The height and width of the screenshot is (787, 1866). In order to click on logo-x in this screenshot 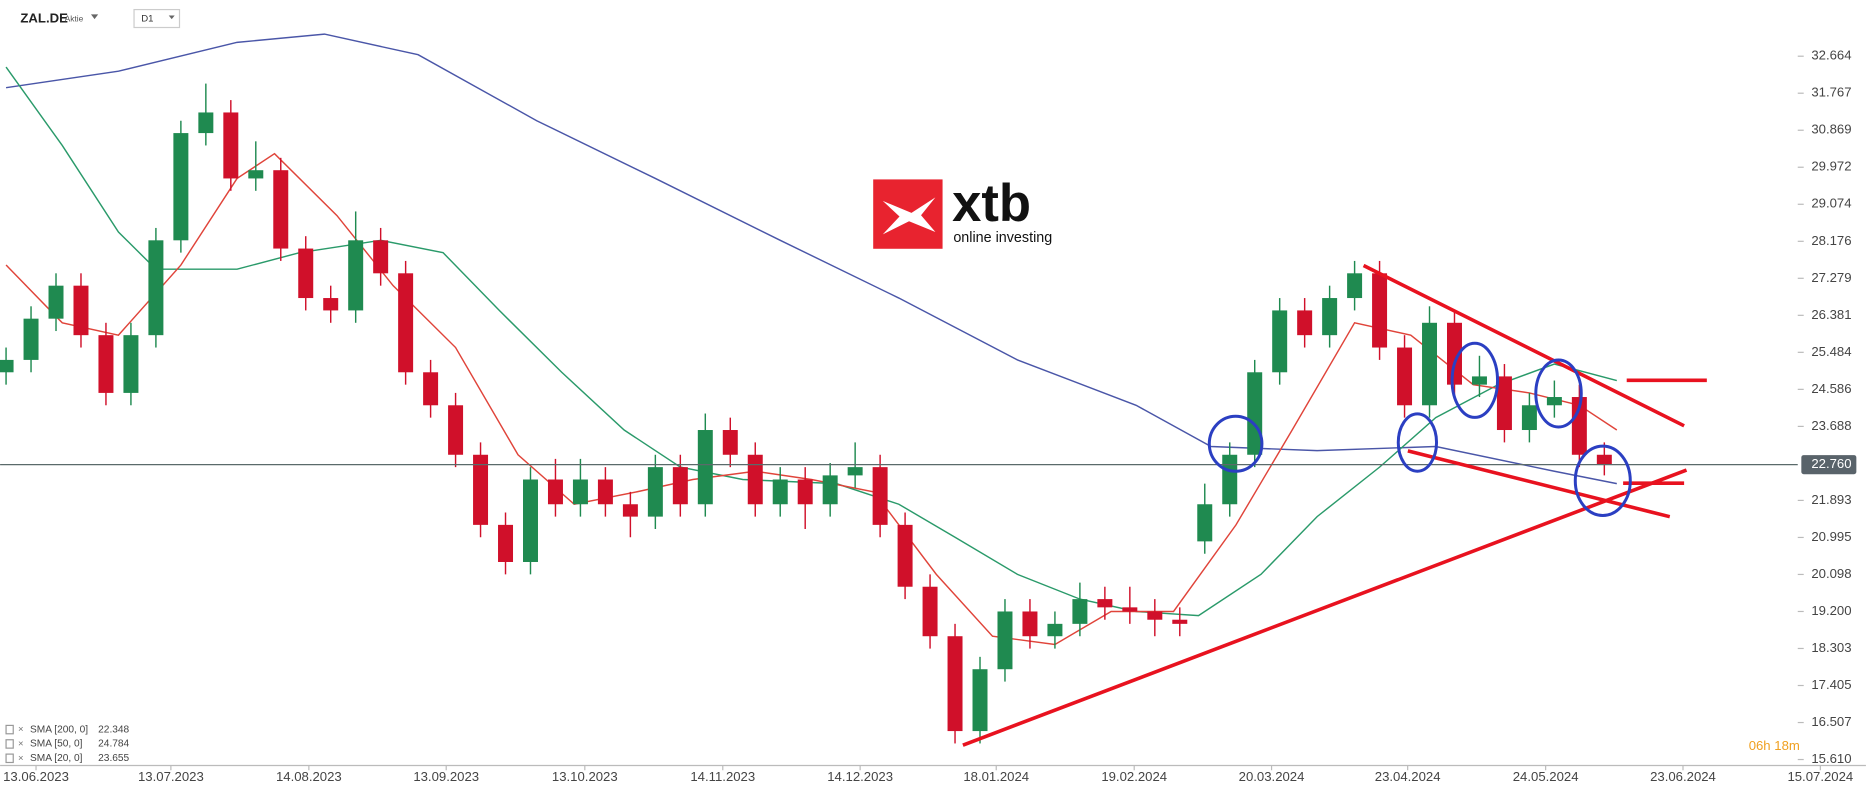, I will do `click(909, 216)`.